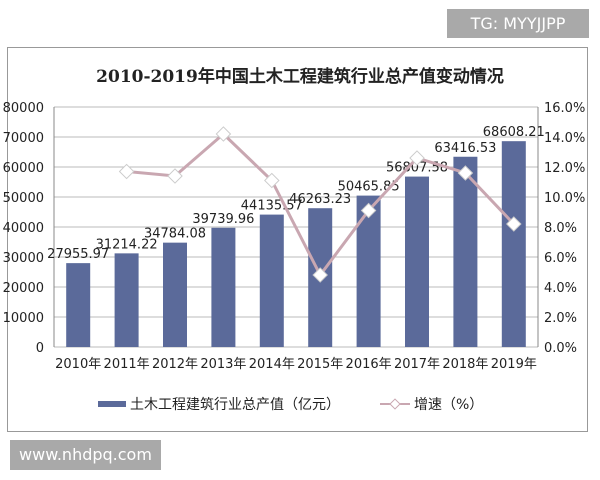  I want to click on legend-bar-swatch, so click(112, 404).